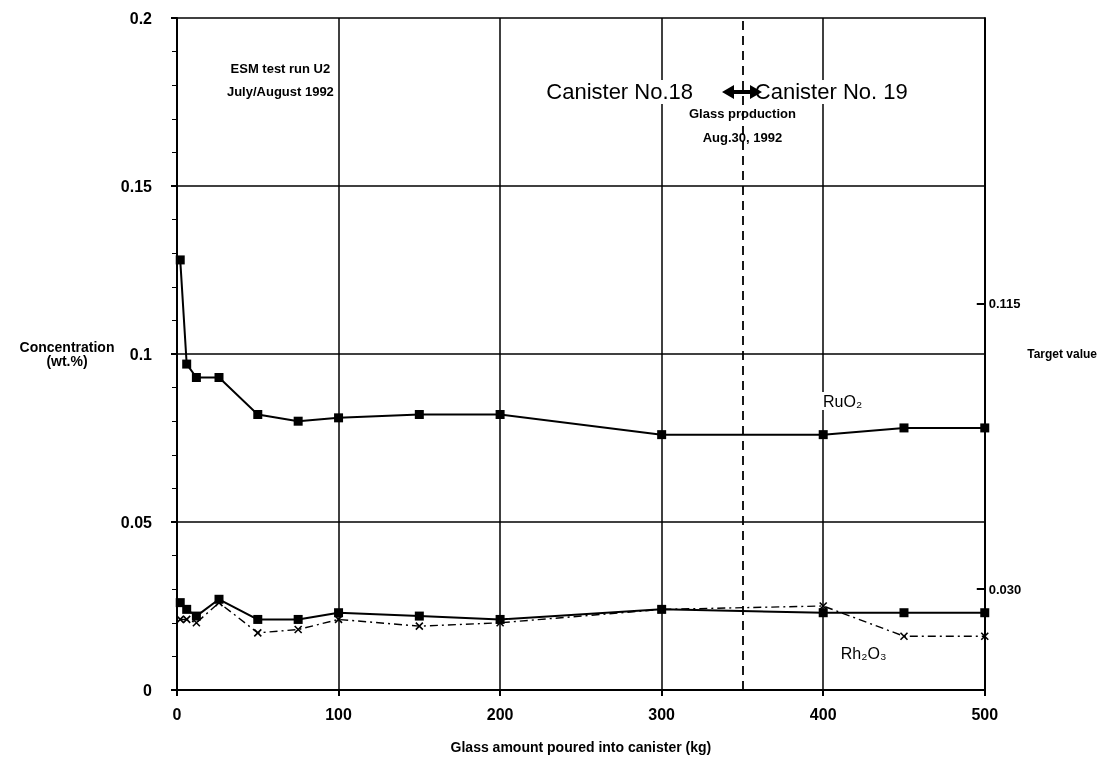 The width and height of the screenshot is (1108, 779). Describe the element at coordinates (831, 92) in the screenshot. I see `annotation: Canister No. 19` at that location.